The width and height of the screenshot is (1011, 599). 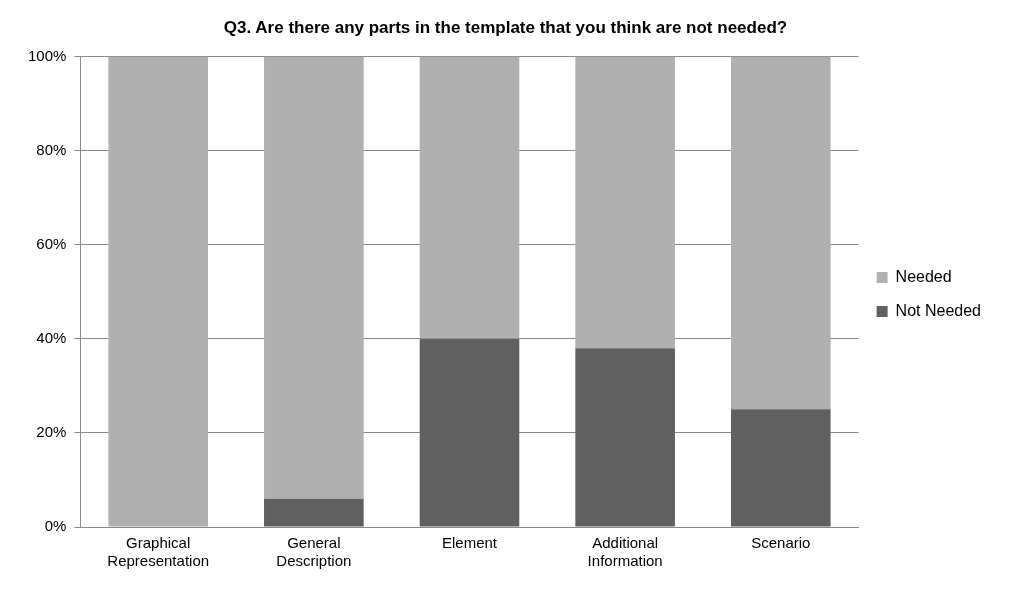 What do you see at coordinates (51, 149) in the screenshot?
I see `y-tick-label: 80%` at bounding box center [51, 149].